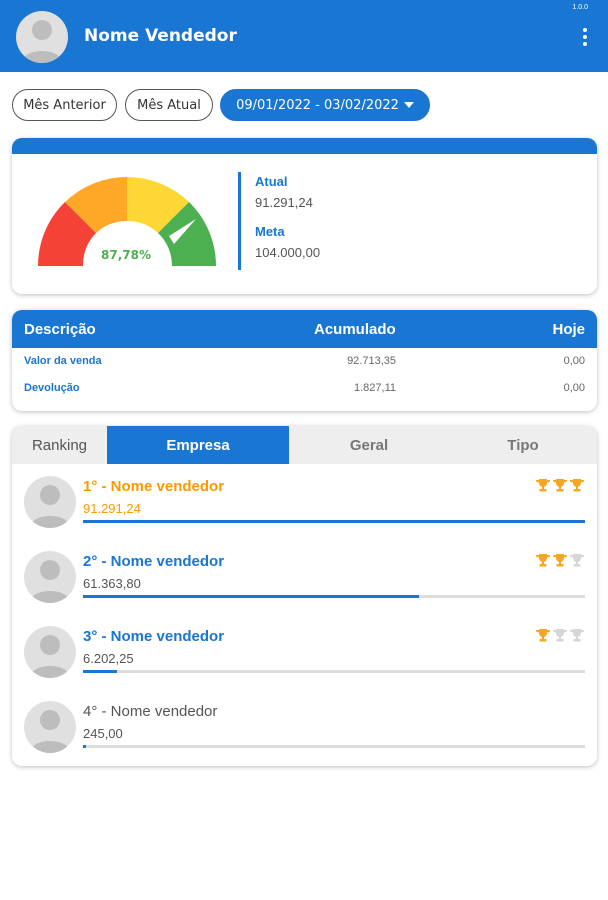 This screenshot has width=608, height=900. What do you see at coordinates (160, 36) in the screenshot?
I see `seller-name-title: Nome Vendedor` at bounding box center [160, 36].